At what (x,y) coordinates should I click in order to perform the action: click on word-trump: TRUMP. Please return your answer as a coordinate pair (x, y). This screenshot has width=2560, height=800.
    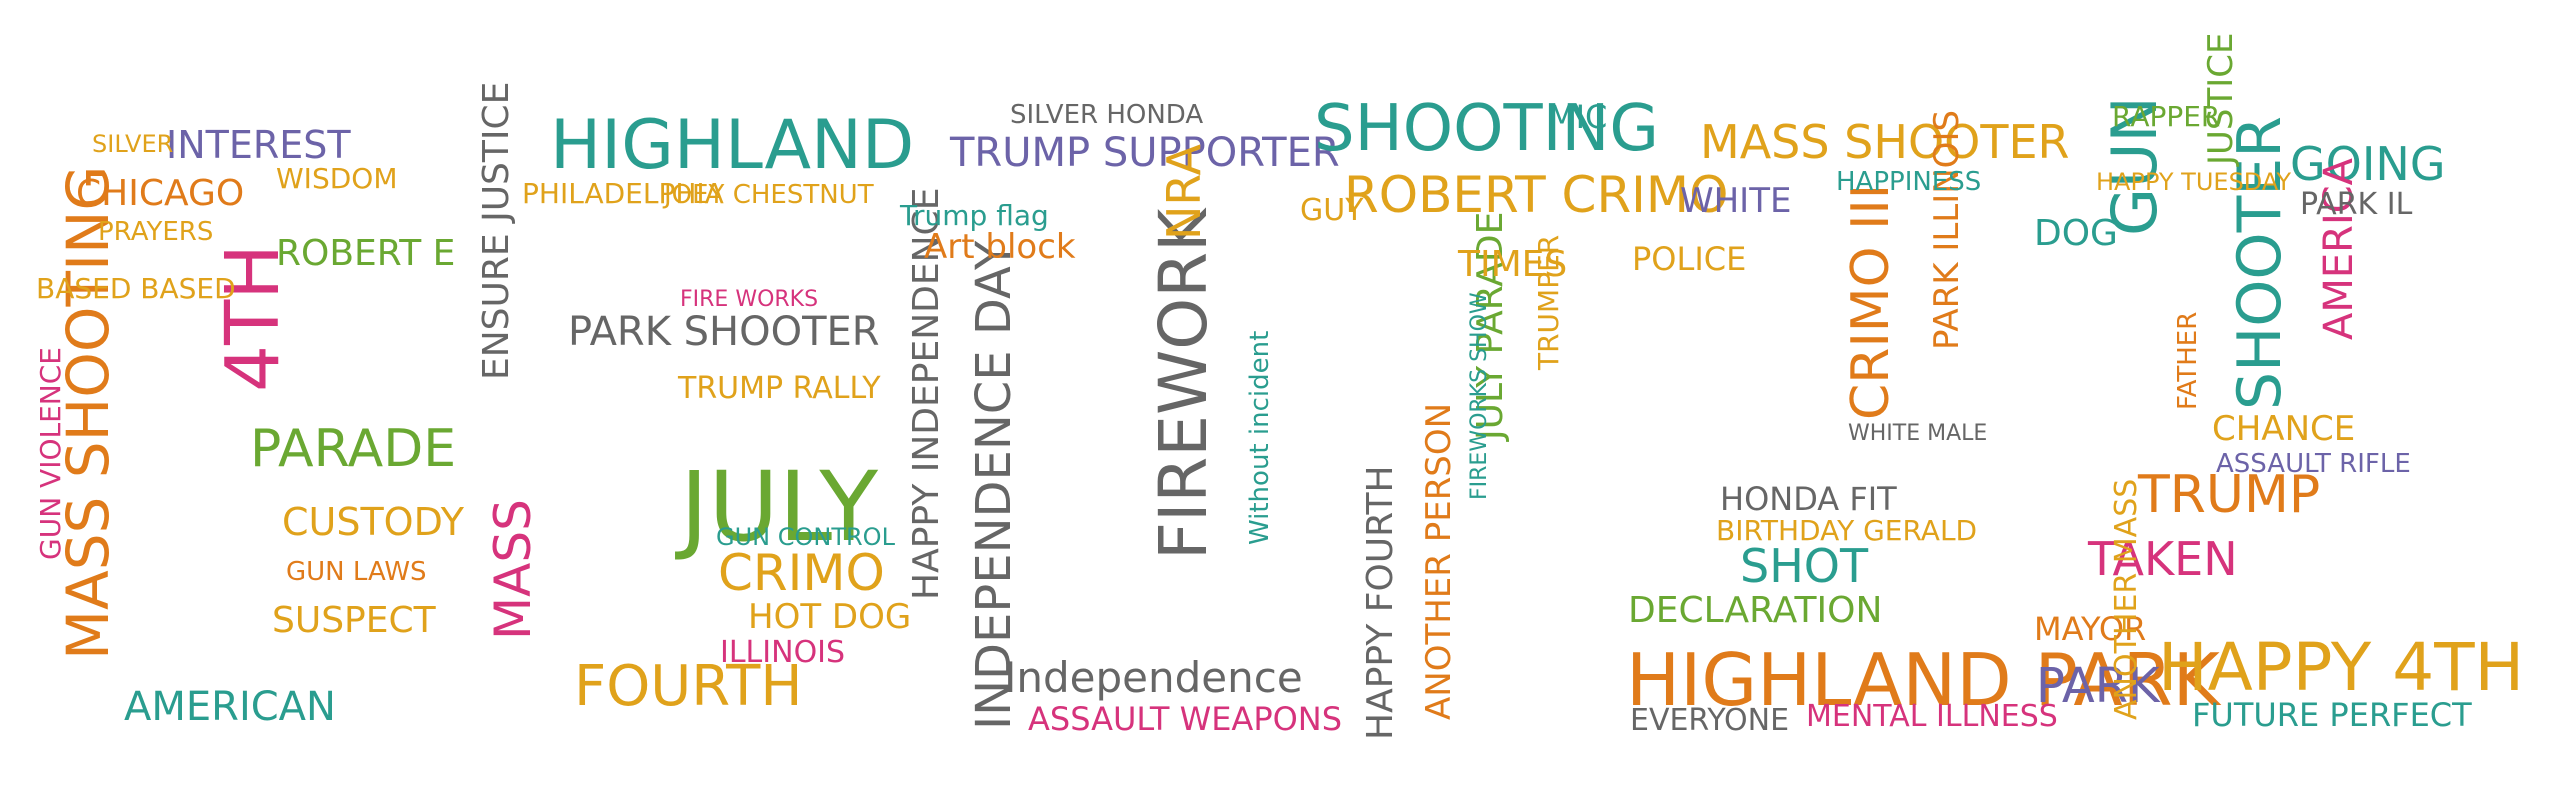
    Looking at the image, I should click on (2228, 495).